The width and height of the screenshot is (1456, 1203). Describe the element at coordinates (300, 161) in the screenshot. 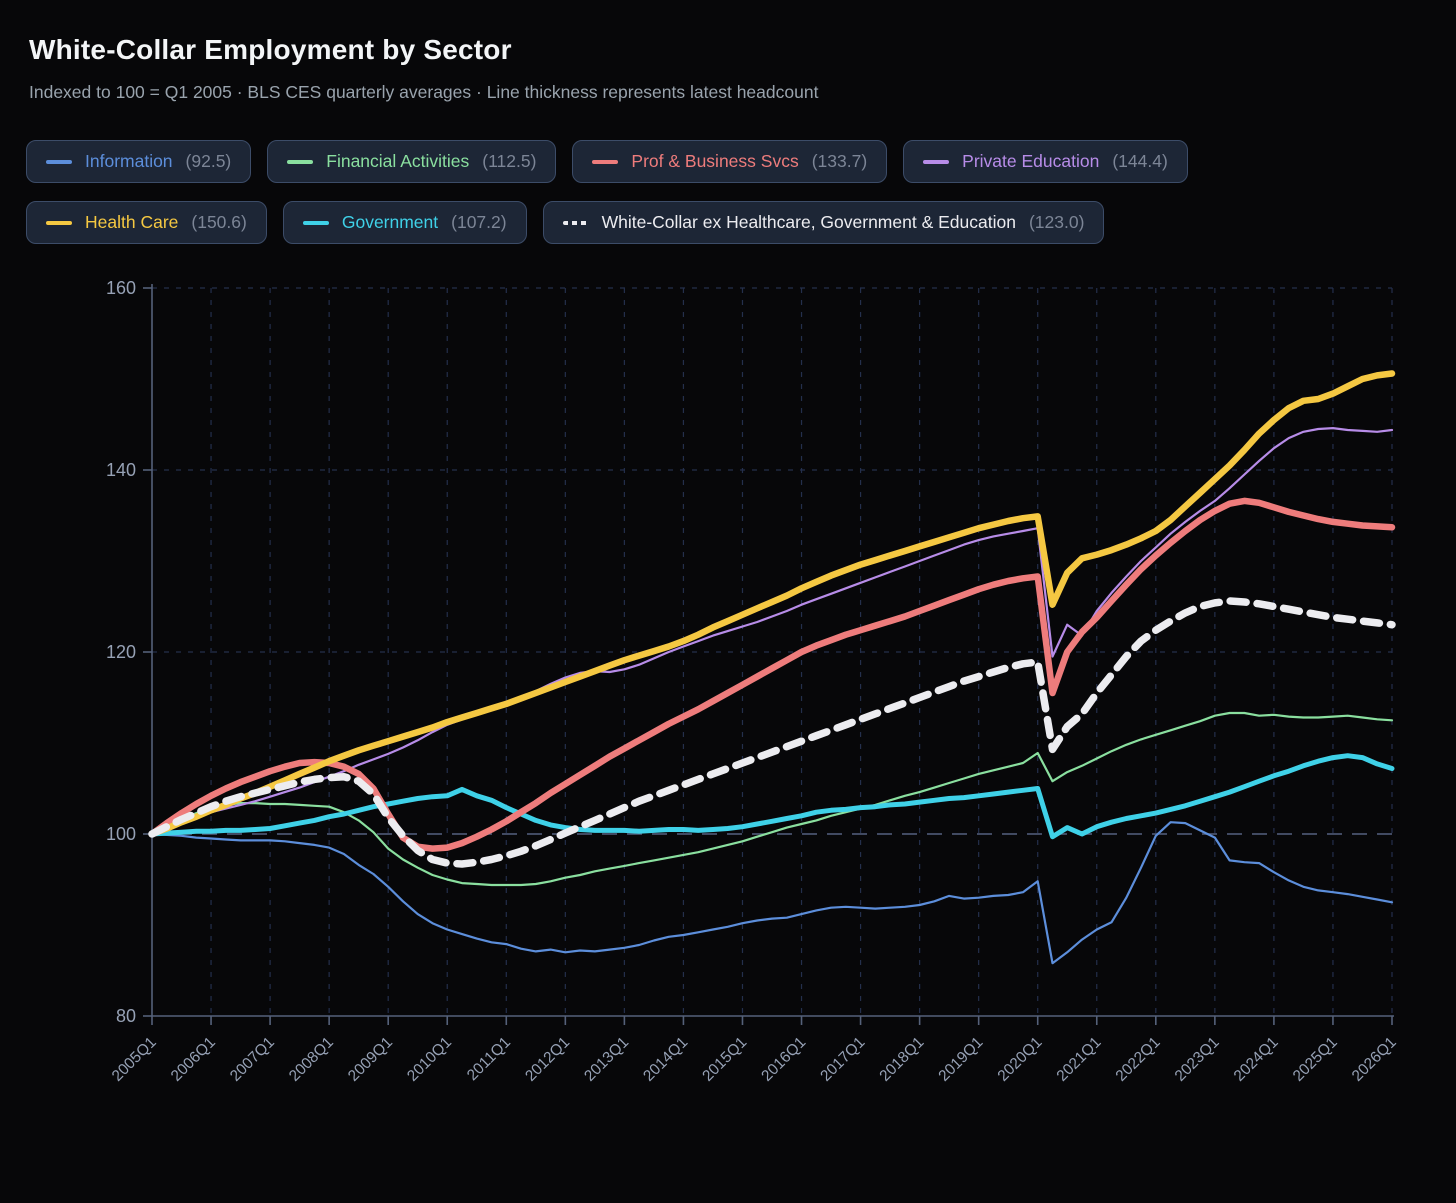

I see `legend-swatch-financial-activities` at that location.